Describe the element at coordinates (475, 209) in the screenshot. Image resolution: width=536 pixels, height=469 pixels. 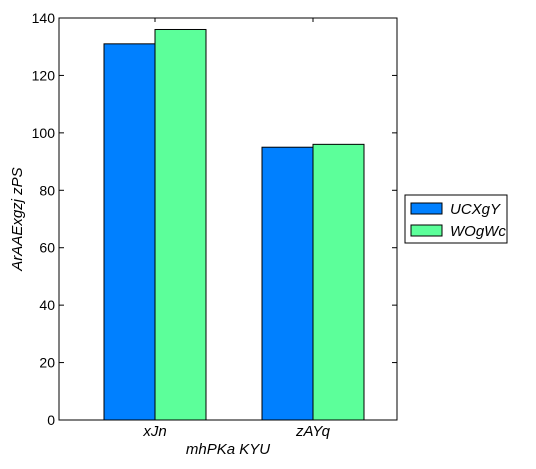
I see `legend-label-UCXgY: UCXgY` at that location.